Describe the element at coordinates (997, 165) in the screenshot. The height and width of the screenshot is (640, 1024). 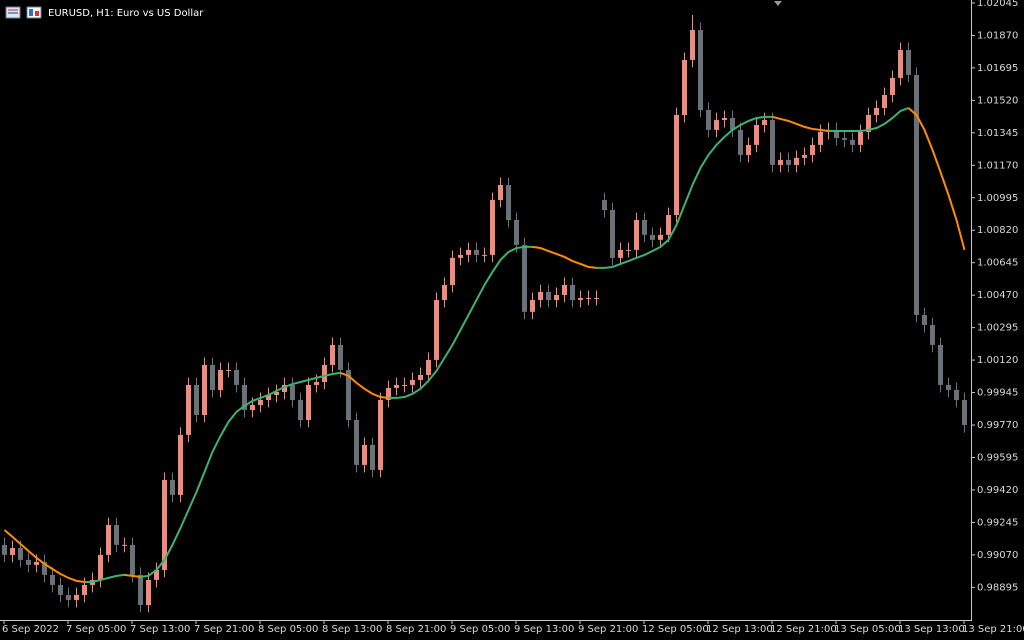
I see `y-tick-label: 1.01170` at that location.